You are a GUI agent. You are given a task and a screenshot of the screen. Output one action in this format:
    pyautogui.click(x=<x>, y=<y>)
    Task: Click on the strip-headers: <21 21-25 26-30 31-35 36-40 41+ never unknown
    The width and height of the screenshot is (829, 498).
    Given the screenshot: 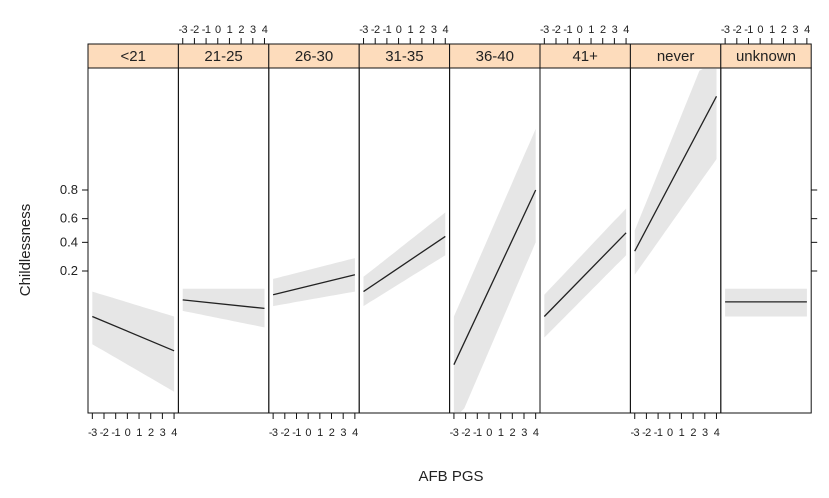 What is the action you would take?
    pyautogui.click(x=449, y=56)
    